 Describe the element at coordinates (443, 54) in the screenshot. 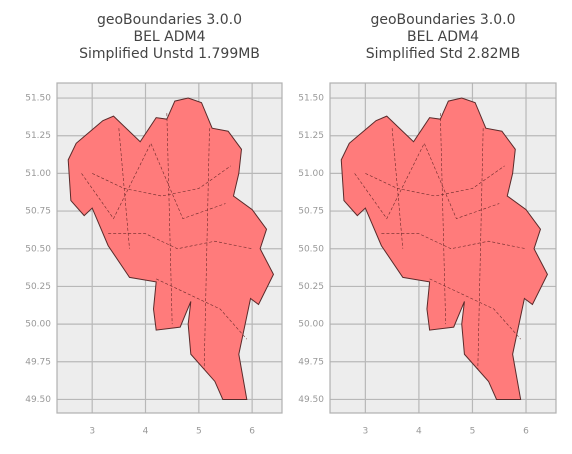

I see `chart-title: Simplified Std 2.82MB` at that location.